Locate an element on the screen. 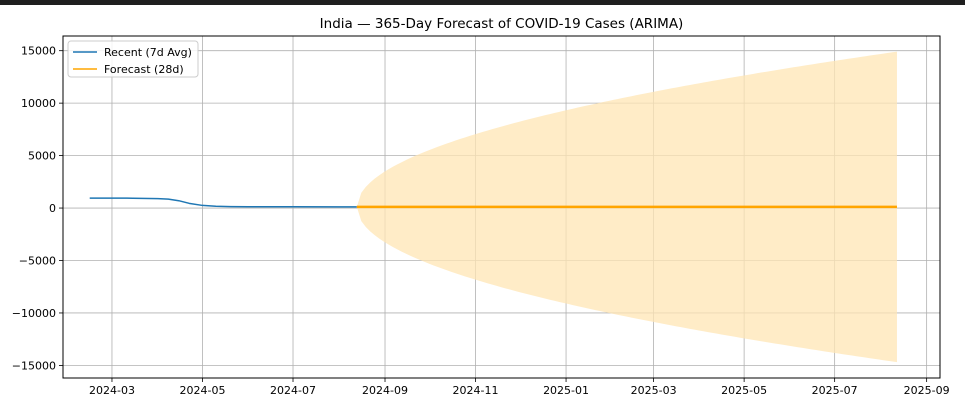  y-tick-label: 10000 is located at coordinates (38, 103).